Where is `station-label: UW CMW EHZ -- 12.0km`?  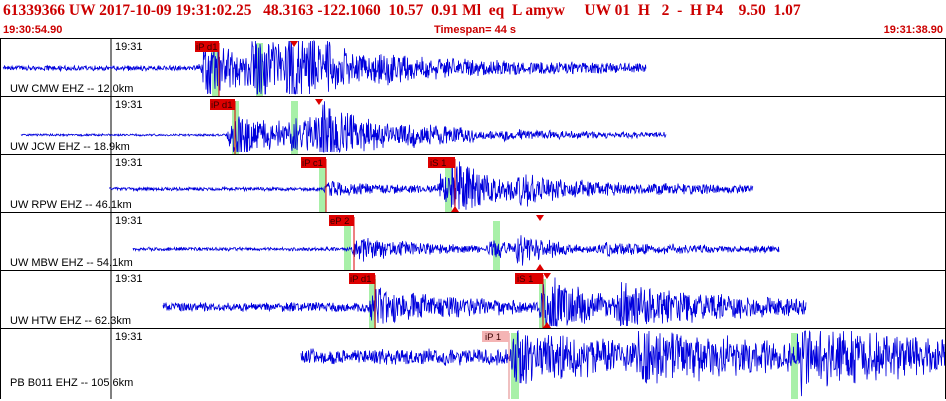
station-label: UW CMW EHZ -- 12.0km is located at coordinates (72, 89).